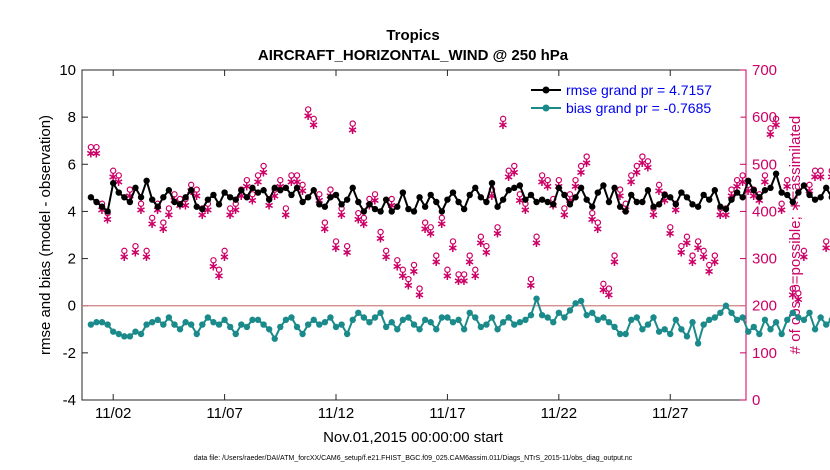 The height and width of the screenshot is (470, 830). Describe the element at coordinates (69, 400) in the screenshot. I see `left-tick-label: -4` at that location.